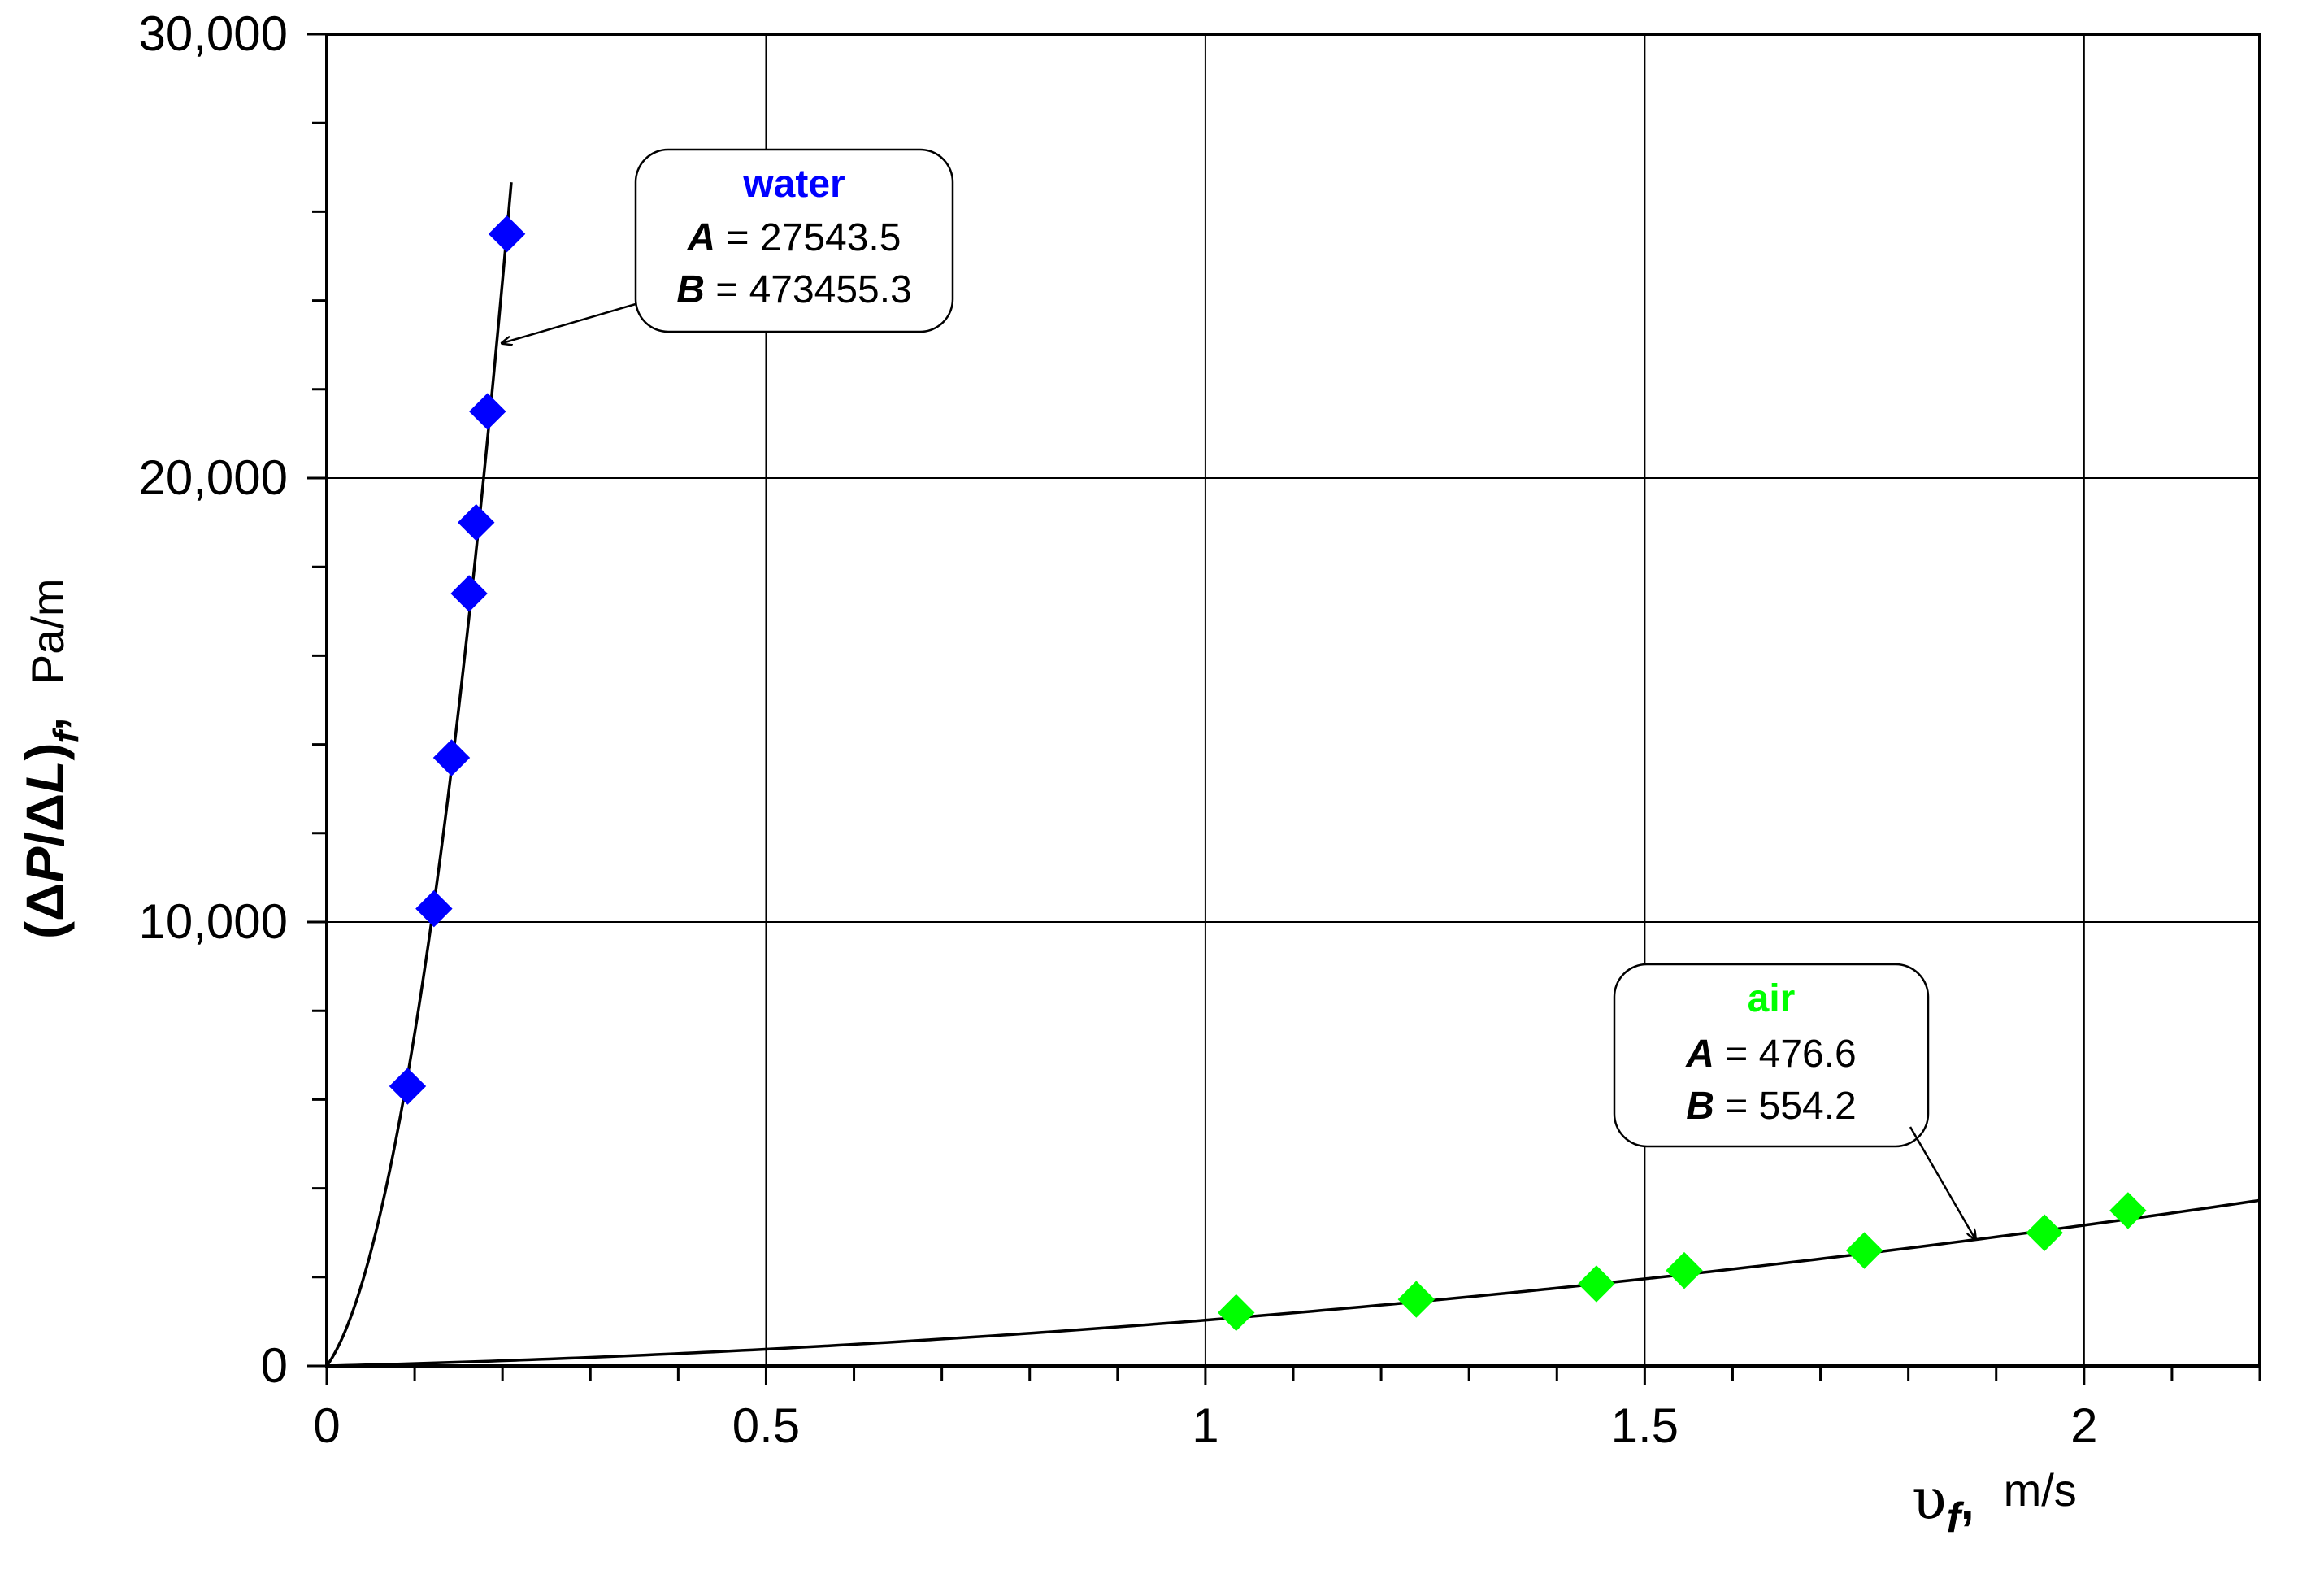 The height and width of the screenshot is (1570, 2324). Describe the element at coordinates (1205, 1425) in the screenshot. I see `x-tick-label-2: 1` at that location.